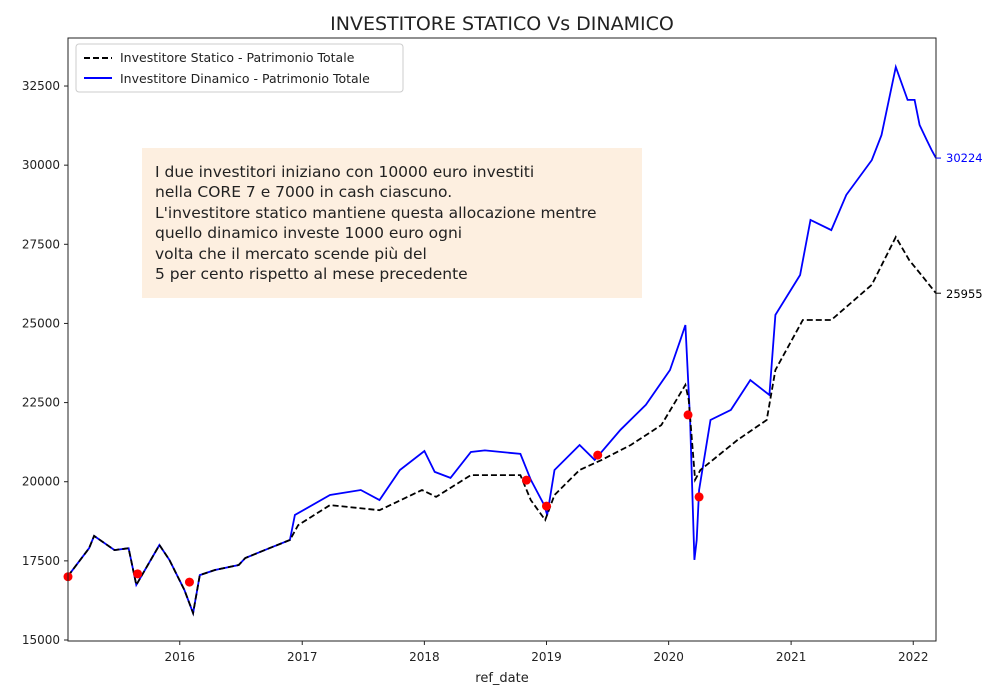 This screenshot has width=1000, height=700. I want to click on x-tick-label: 2021, so click(791, 657).